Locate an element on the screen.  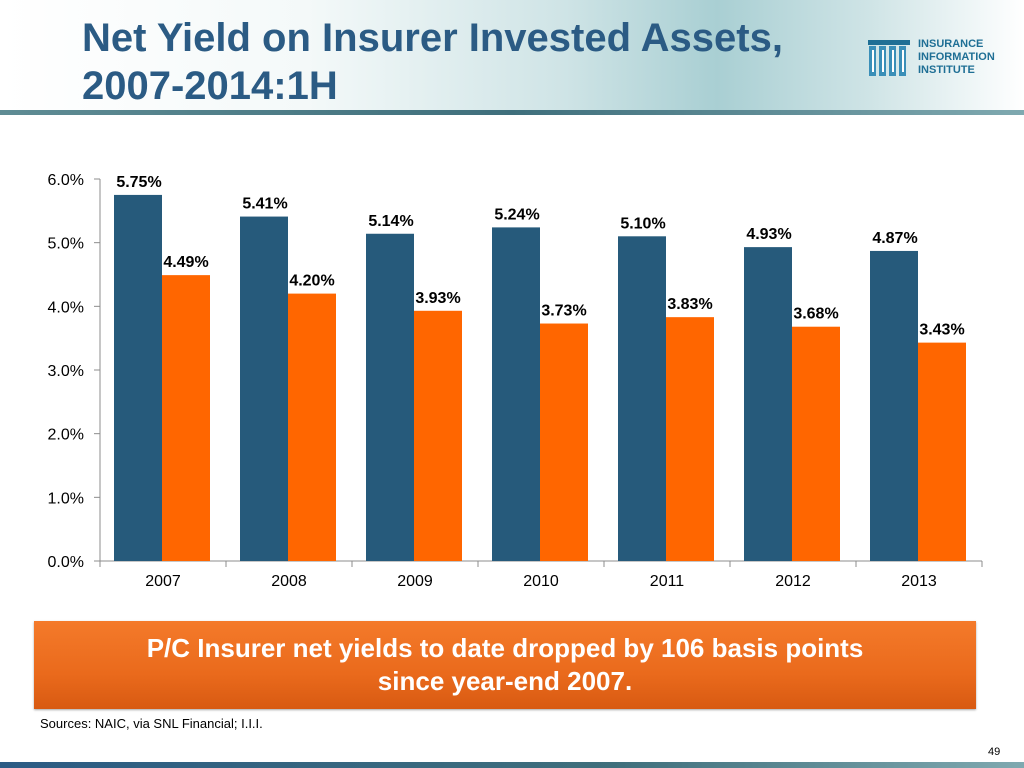
footer-rule is located at coordinates (512, 765).